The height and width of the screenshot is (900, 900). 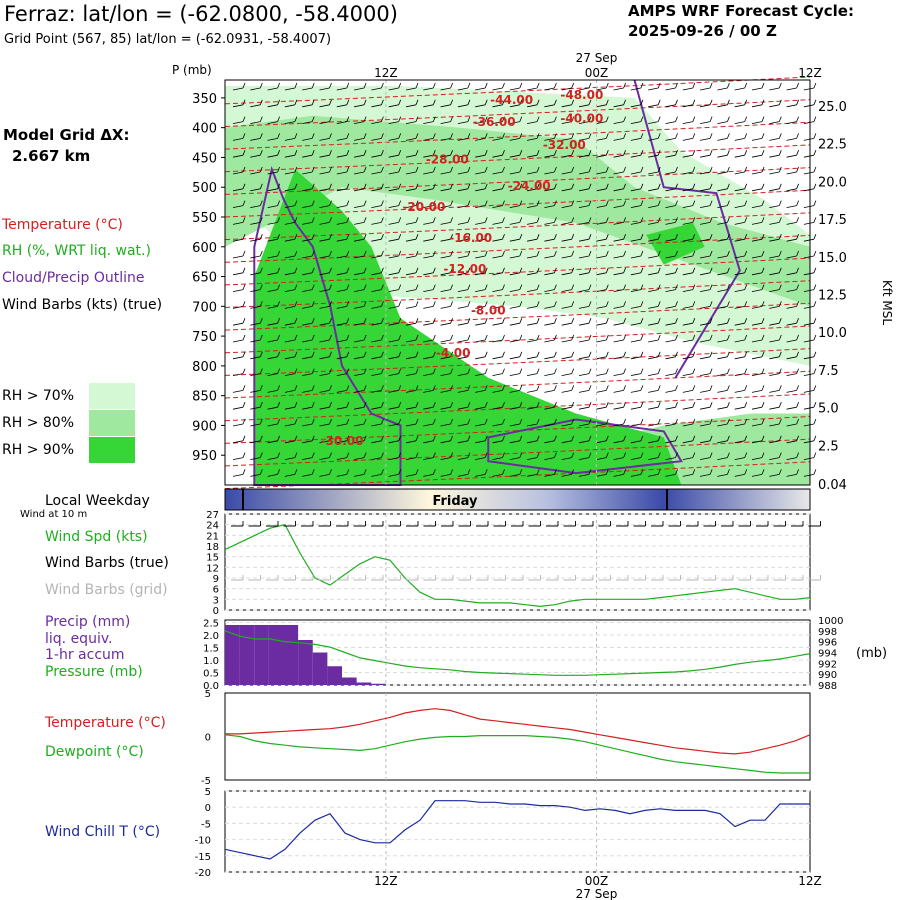 What do you see at coordinates (320, 668) in the screenshot?
I see `precip-bar` at bounding box center [320, 668].